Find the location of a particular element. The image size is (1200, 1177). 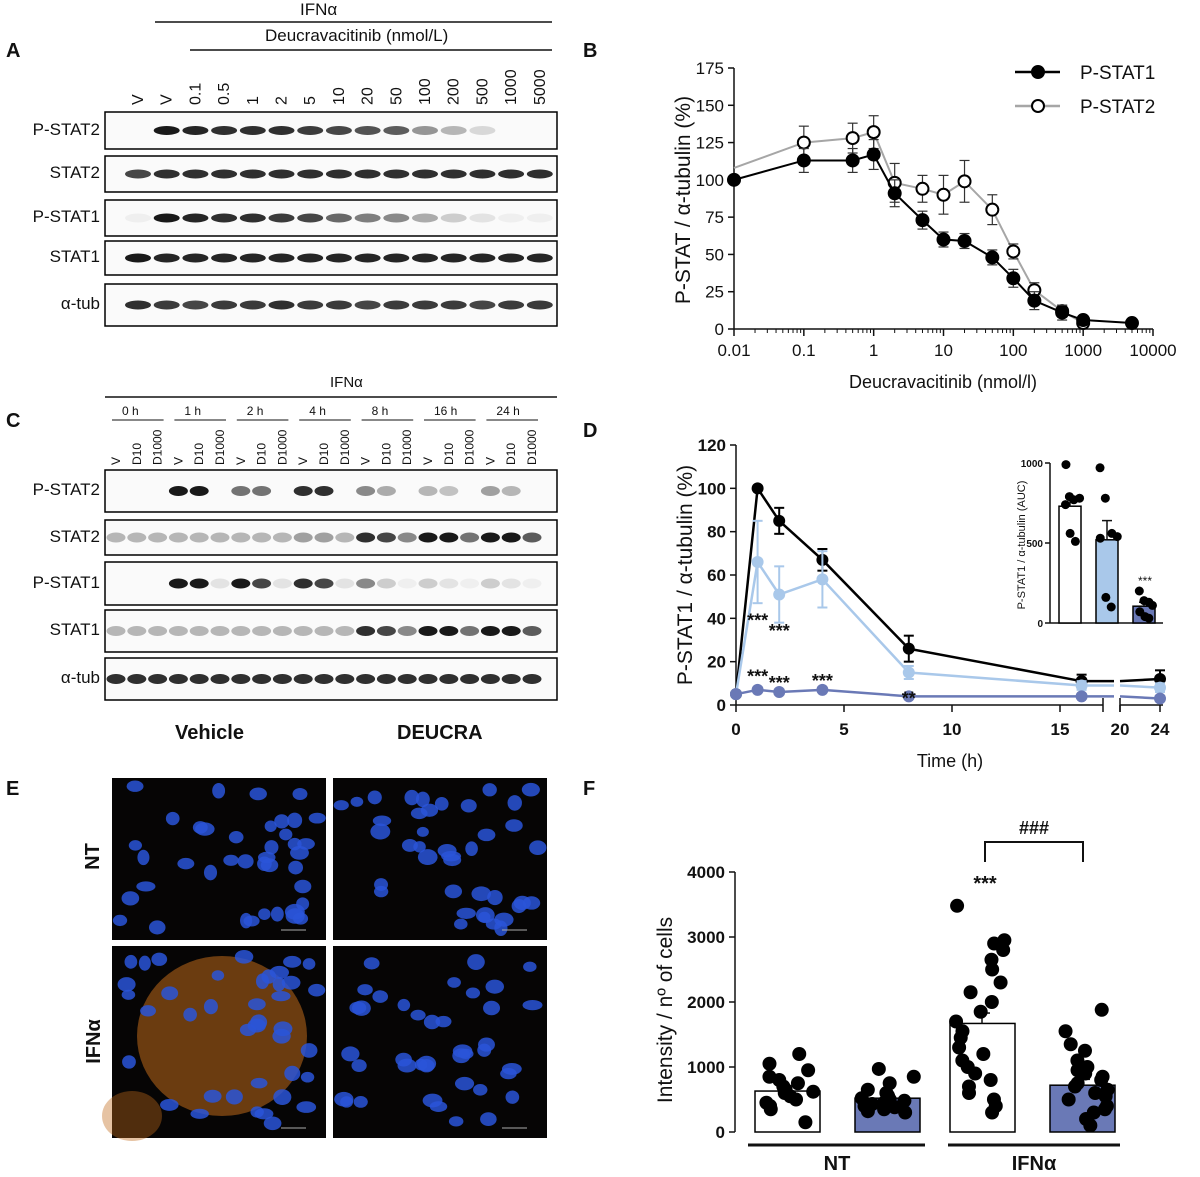

x-tick-label: 0 is located at coordinates (735, 729).